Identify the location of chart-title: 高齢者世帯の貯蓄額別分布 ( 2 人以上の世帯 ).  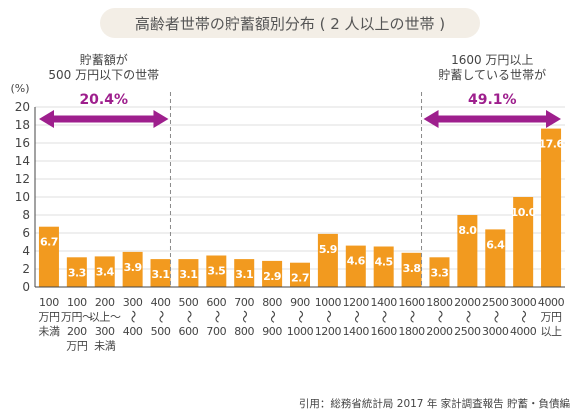
(290, 24).